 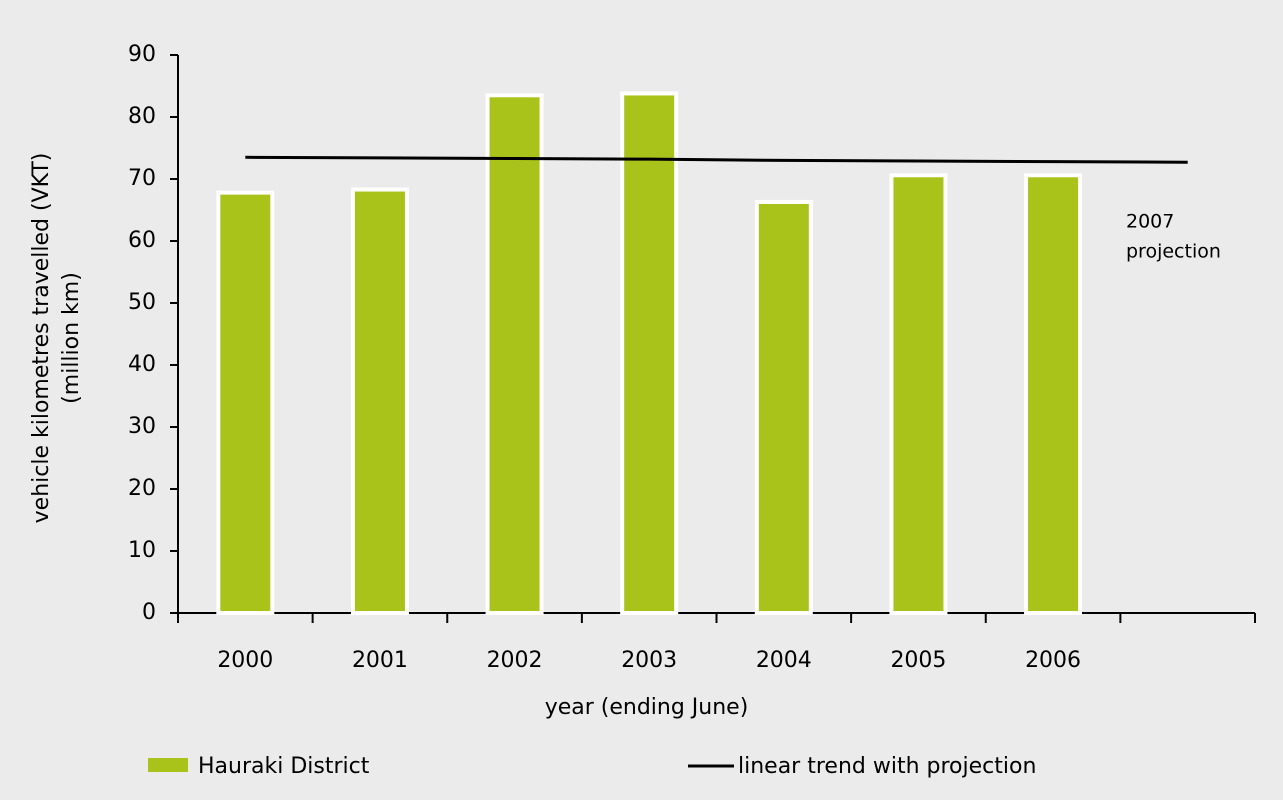 What do you see at coordinates (142, 116) in the screenshot?
I see `y-tick-label: 80` at bounding box center [142, 116].